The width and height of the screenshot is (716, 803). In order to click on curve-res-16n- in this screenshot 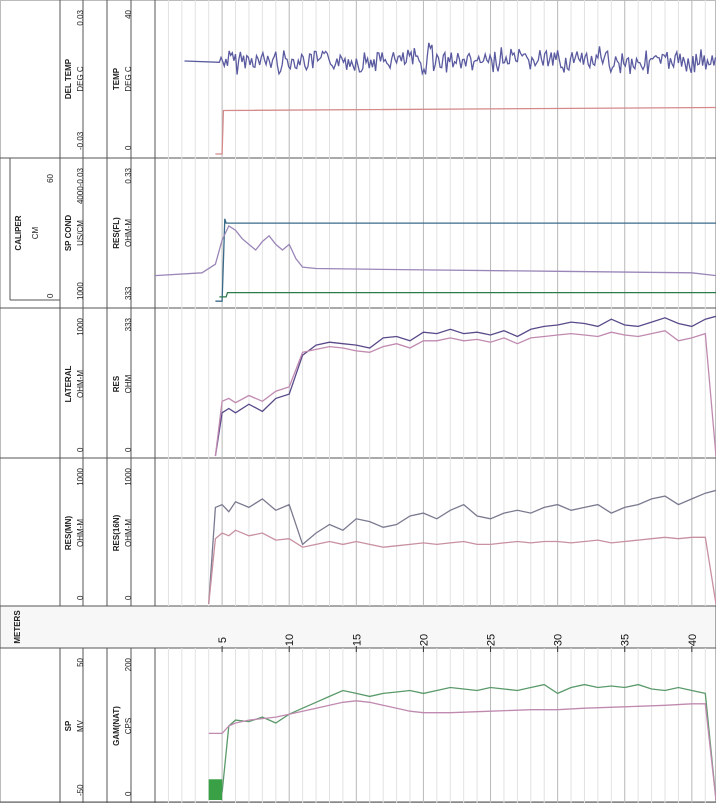, I will do `click(462, 567)`.